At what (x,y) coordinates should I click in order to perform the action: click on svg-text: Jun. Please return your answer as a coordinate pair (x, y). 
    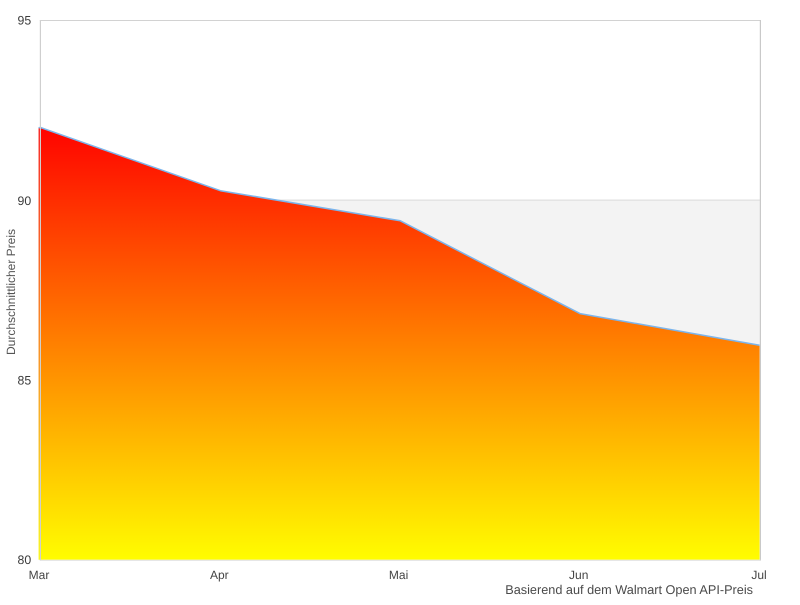
    Looking at the image, I should click on (578, 575).